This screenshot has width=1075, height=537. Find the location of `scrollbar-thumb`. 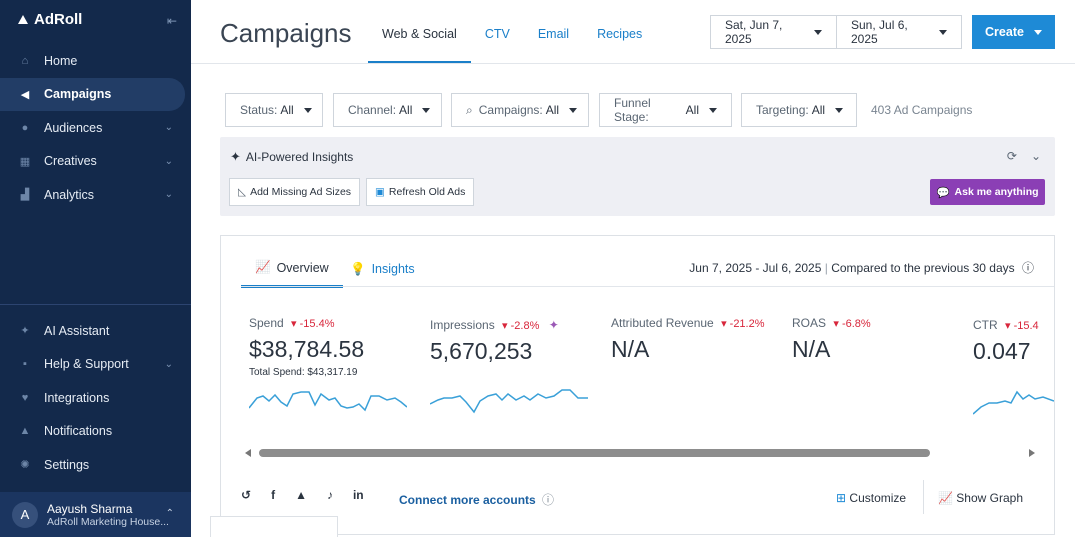

scrollbar-thumb is located at coordinates (594, 453).